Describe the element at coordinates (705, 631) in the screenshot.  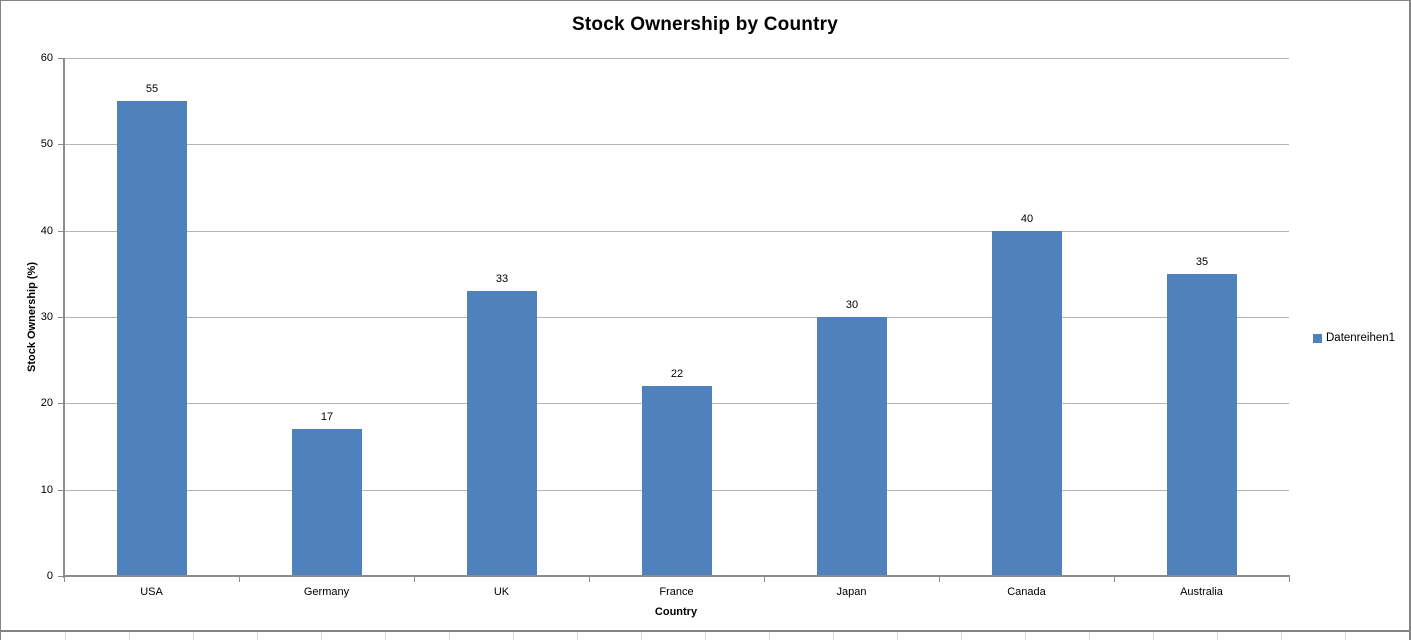
I see `chart-border-bottom` at that location.